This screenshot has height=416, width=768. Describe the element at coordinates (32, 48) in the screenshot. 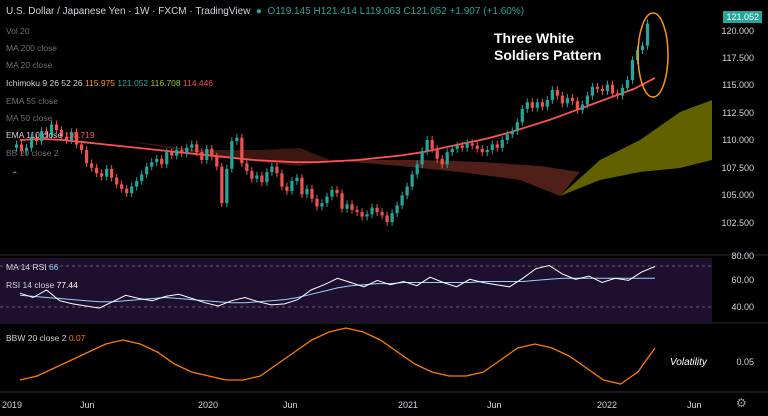

I see `indicator-ma-200: MA 200 close` at that location.